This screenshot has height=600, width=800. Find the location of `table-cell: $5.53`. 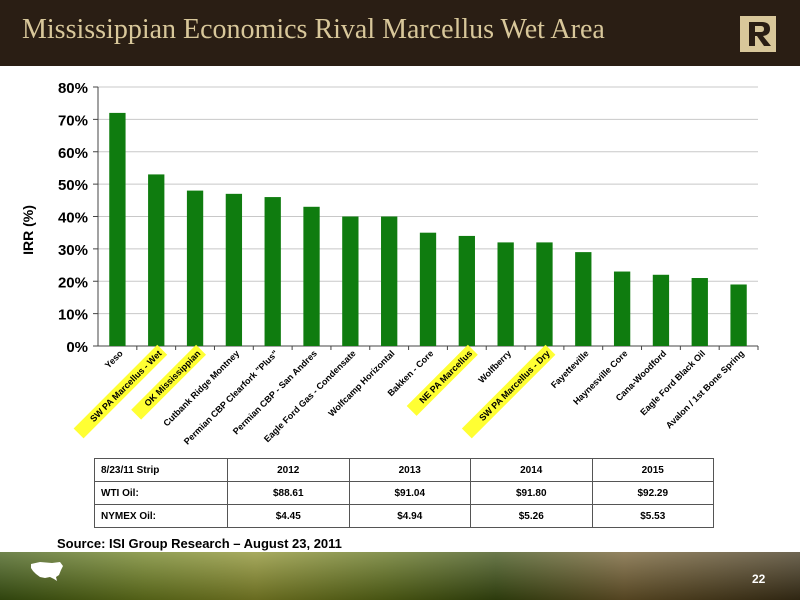

table-cell: $5.53 is located at coordinates (652, 516).